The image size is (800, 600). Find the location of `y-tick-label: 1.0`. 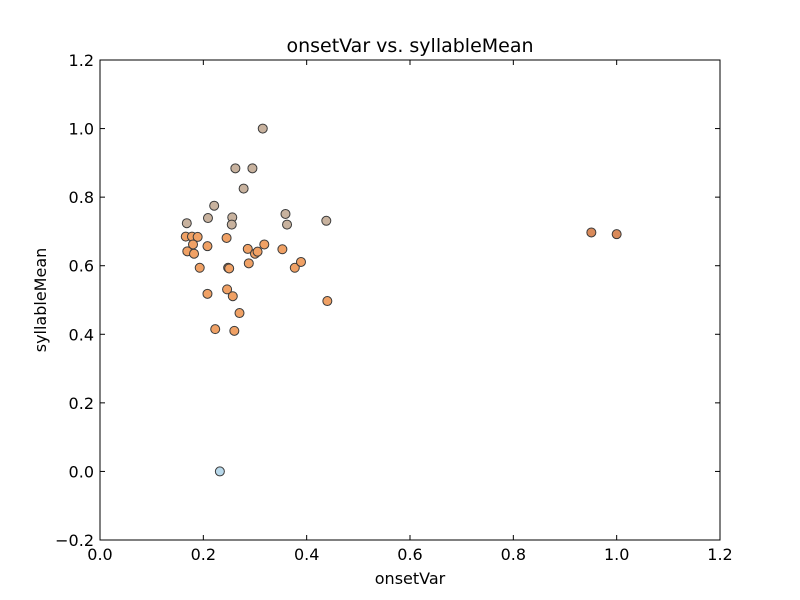

y-tick-label: 1.0 is located at coordinates (81, 129).